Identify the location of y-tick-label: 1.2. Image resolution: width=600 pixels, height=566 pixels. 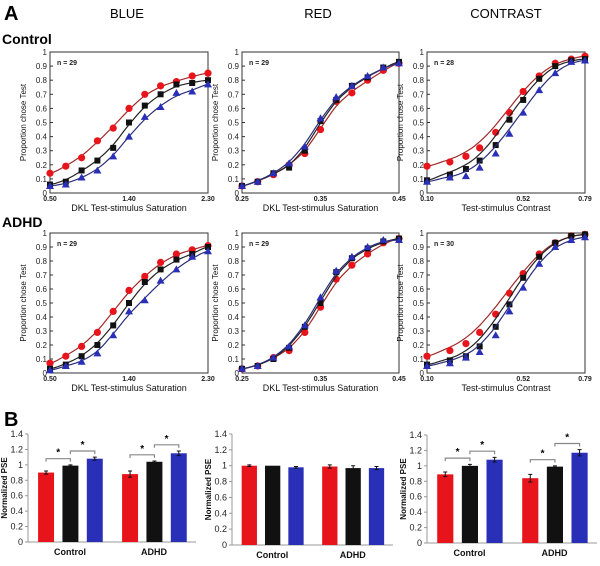
(16, 449).